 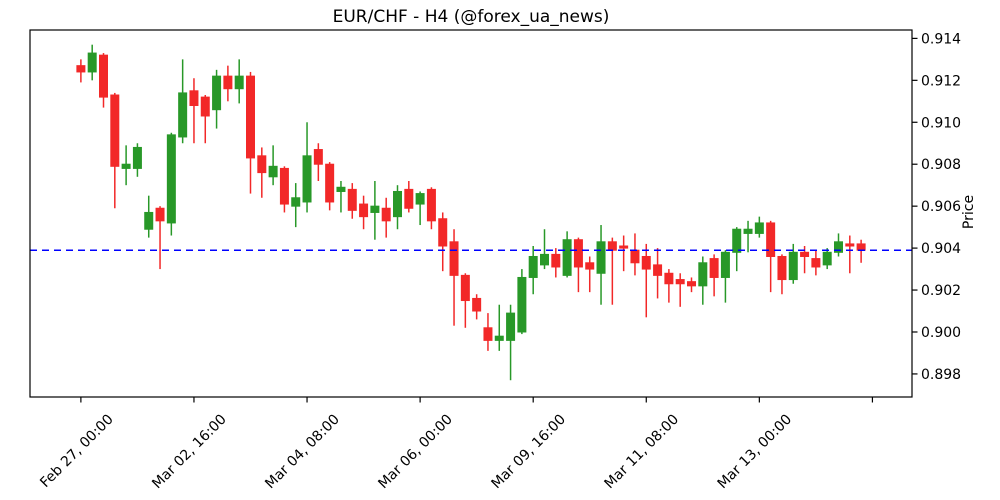 What do you see at coordinates (941, 333) in the screenshot?
I see `y-tick-label: 0.900` at bounding box center [941, 333].